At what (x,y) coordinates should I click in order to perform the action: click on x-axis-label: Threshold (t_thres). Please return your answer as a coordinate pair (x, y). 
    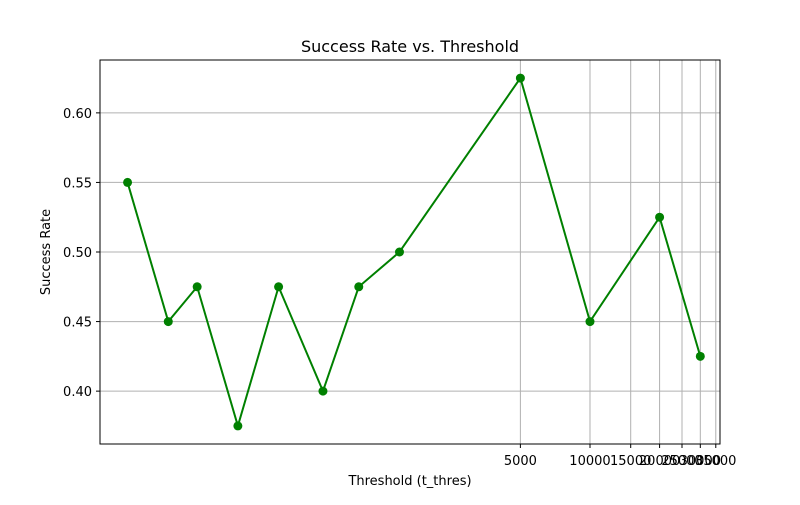
    Looking at the image, I should click on (409, 481).